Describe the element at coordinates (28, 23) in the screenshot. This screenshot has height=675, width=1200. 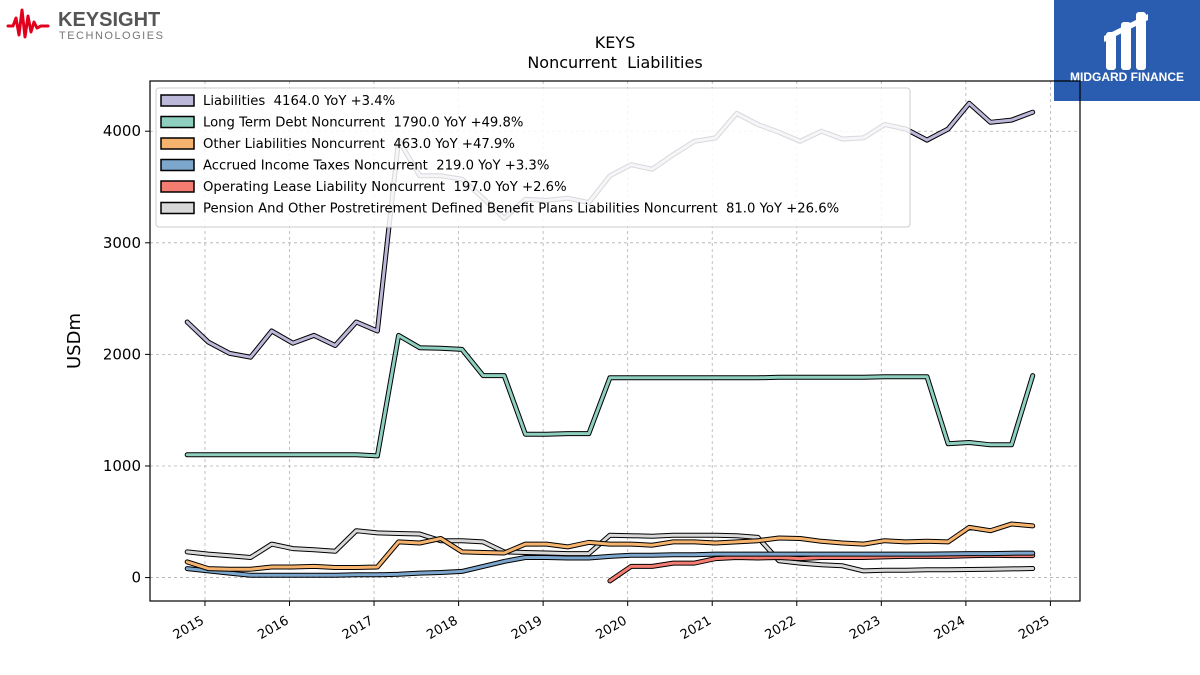
I see `keysight-wave-icon` at that location.